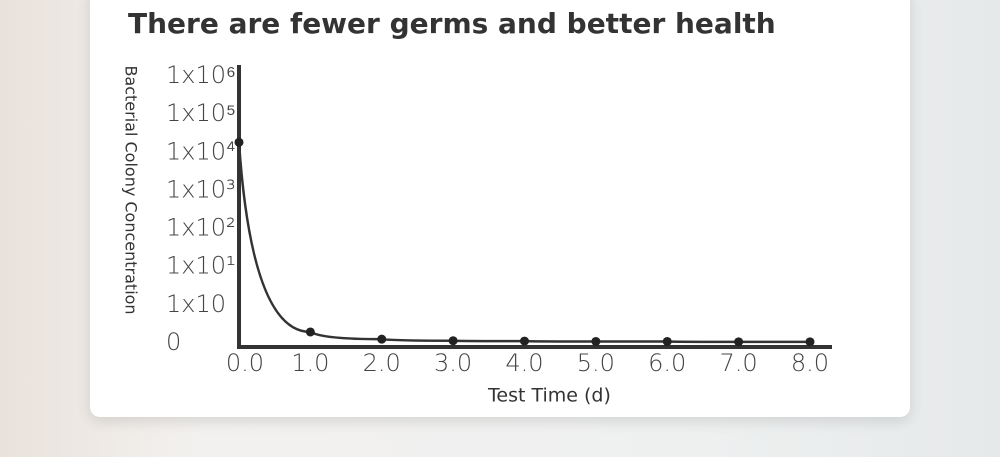  Describe the element at coordinates (596, 363) in the screenshot. I see `x-tick-label: 5.0` at that location.